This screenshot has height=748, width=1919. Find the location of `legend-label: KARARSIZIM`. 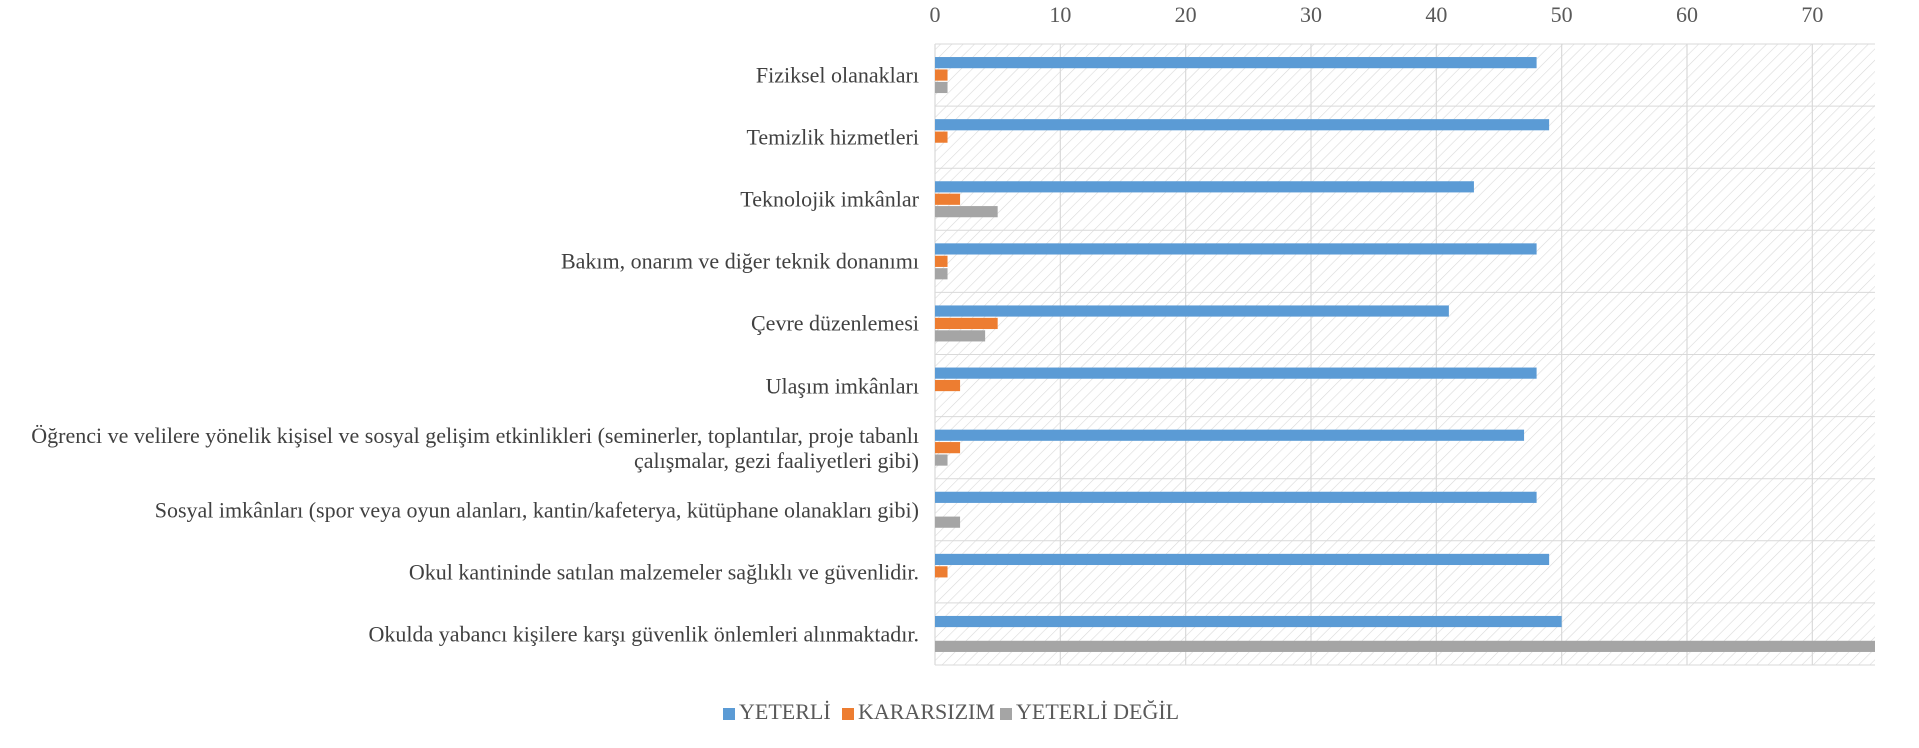

legend-label: KARARSIZIM is located at coordinates (926, 711).